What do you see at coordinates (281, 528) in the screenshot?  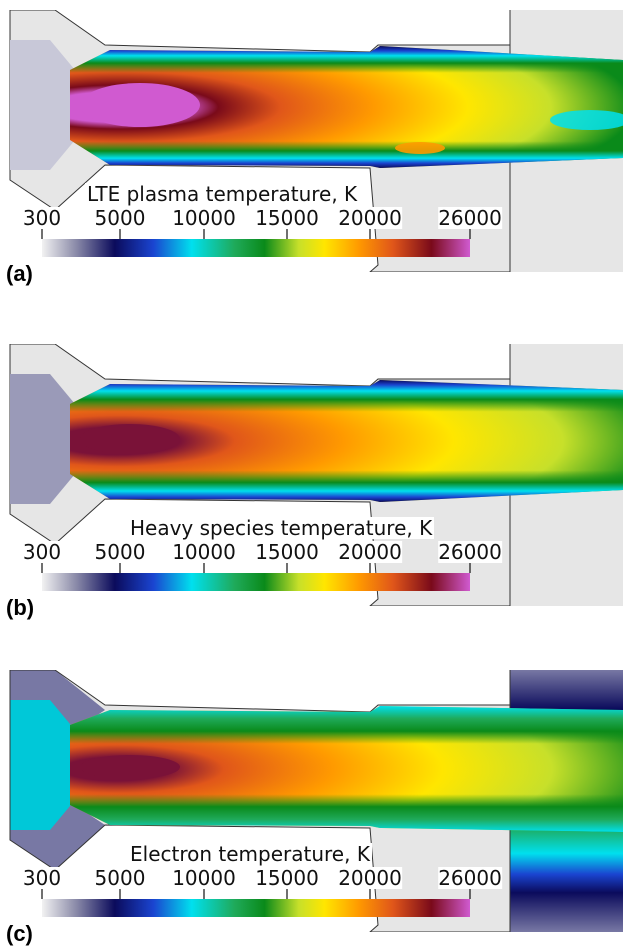 I see `colorbar-title: Heavy species temperature, K` at bounding box center [281, 528].